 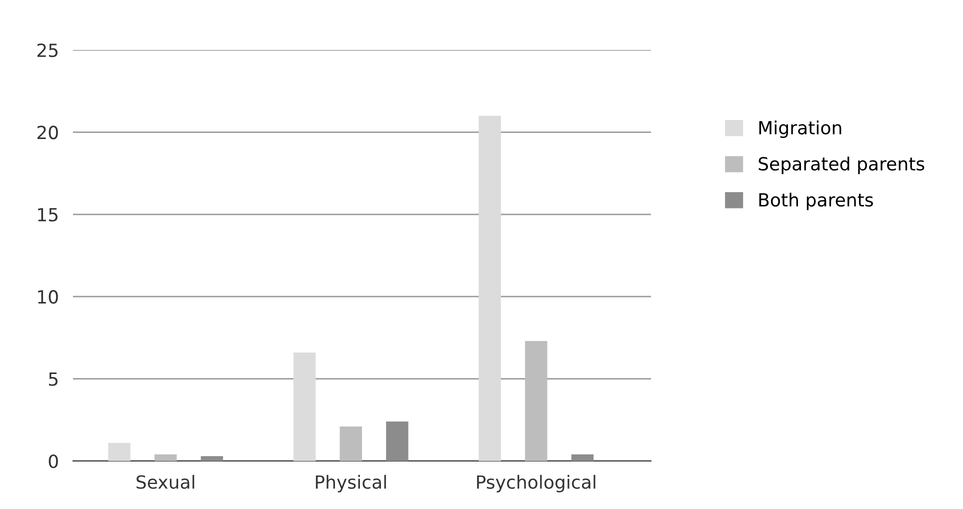 What do you see at coordinates (48, 297) in the screenshot?
I see `y-tick-label: 10` at bounding box center [48, 297].